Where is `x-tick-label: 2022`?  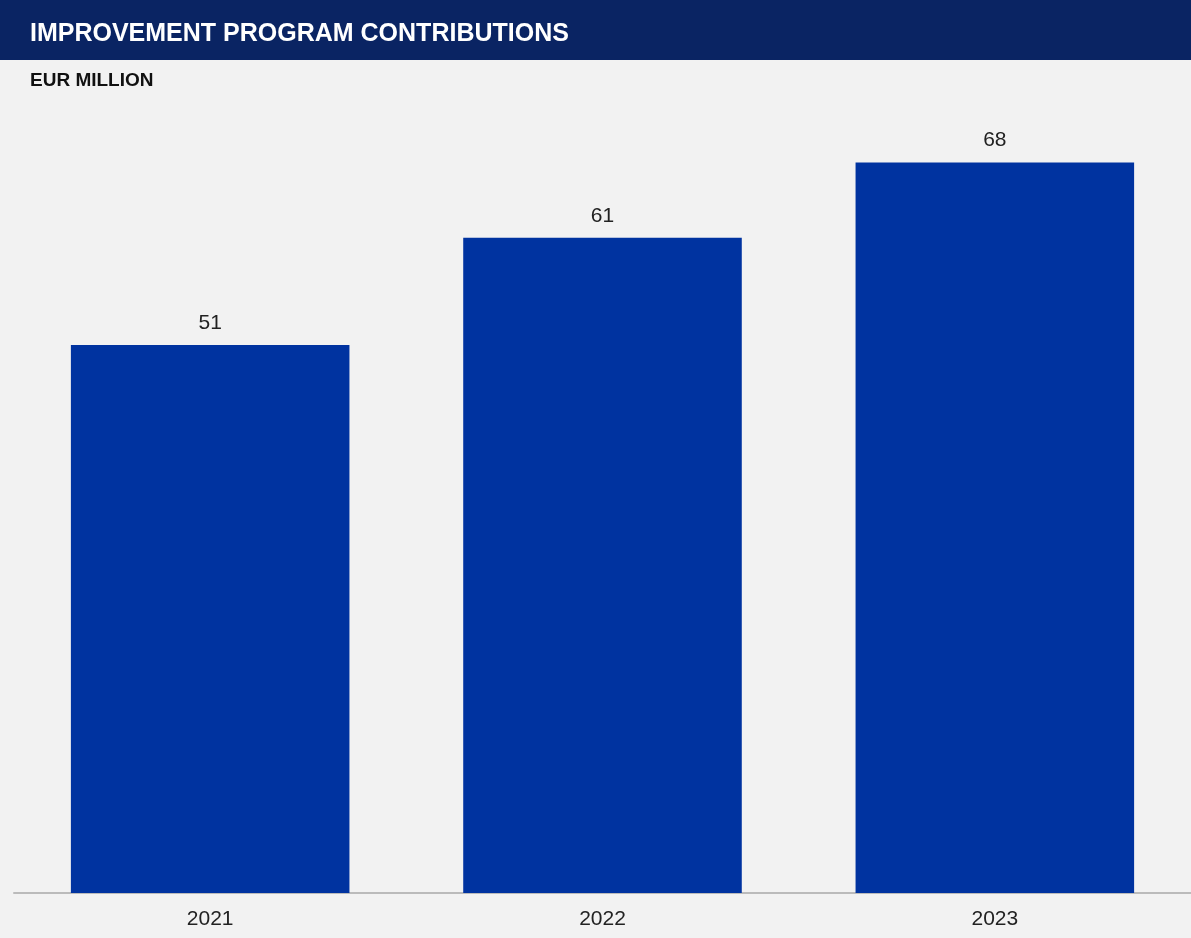 x-tick-label: 2022 is located at coordinates (602, 917).